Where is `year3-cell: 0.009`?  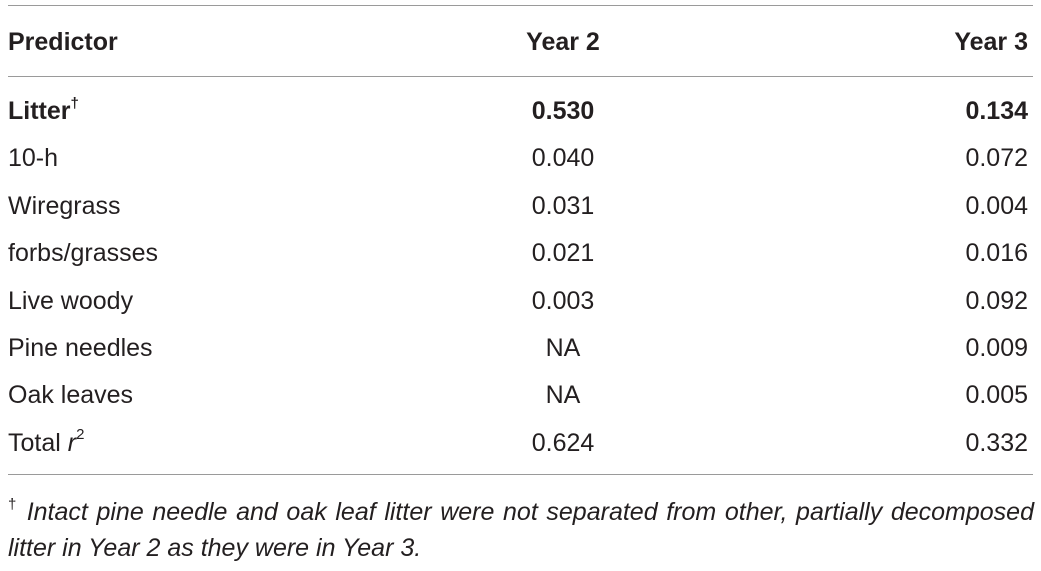
year3-cell: 0.009 is located at coordinates (996, 348).